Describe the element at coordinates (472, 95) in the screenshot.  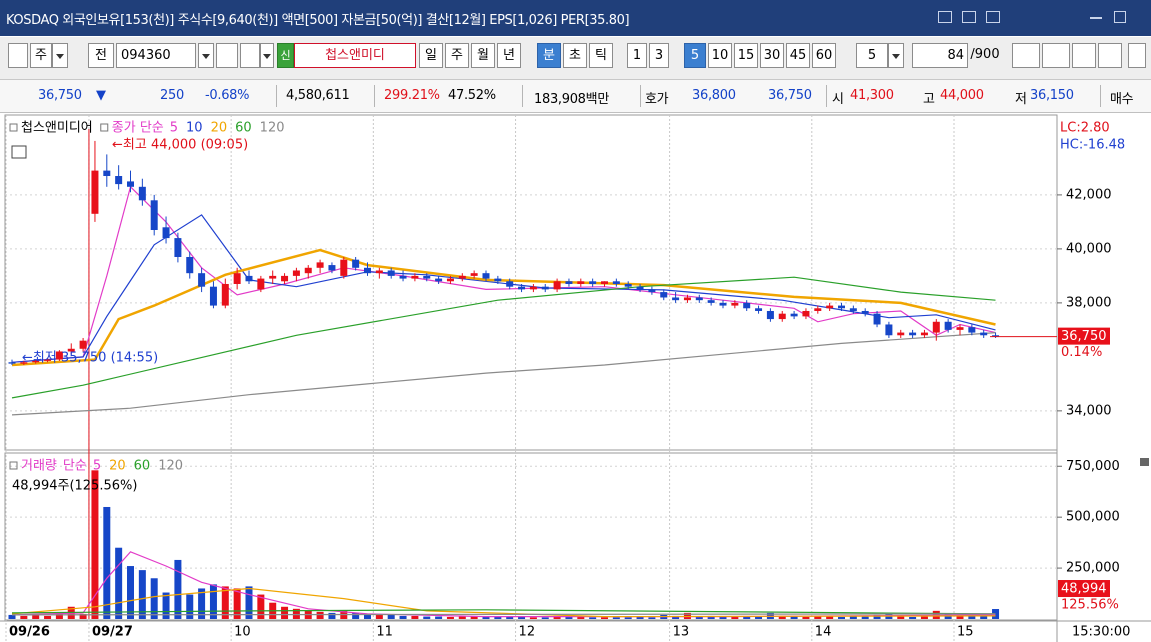
I see `turnover: 47.52%` at that location.